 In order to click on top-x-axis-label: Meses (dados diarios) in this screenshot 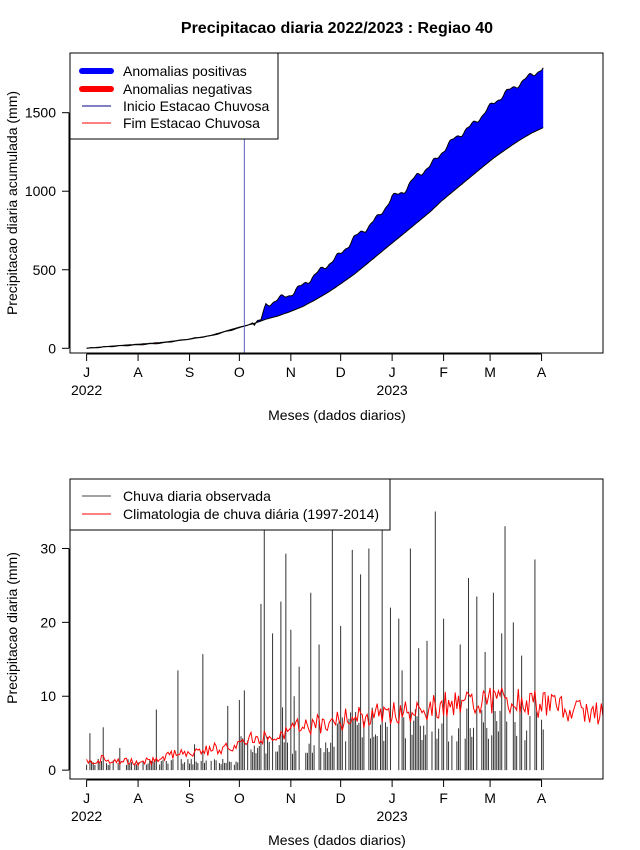, I will do `click(337, 415)`.